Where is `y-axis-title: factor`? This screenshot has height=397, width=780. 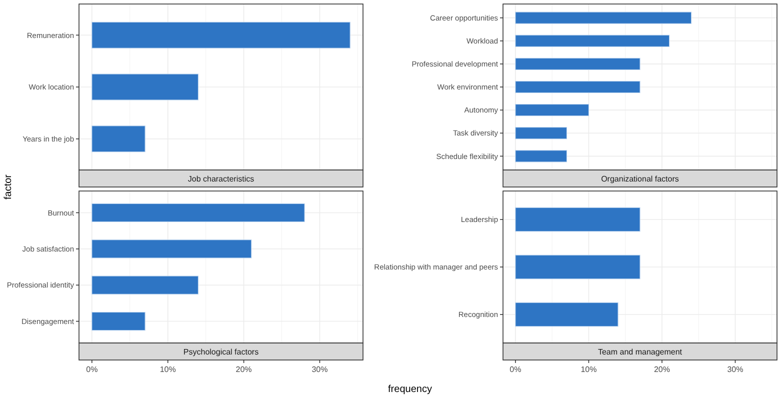 y-axis-title: factor is located at coordinates (8, 187).